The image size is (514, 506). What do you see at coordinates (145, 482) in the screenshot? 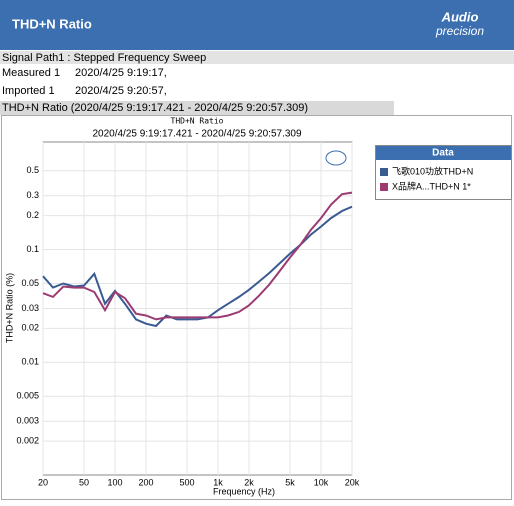
I see `x-tick-label: 200` at bounding box center [145, 482].